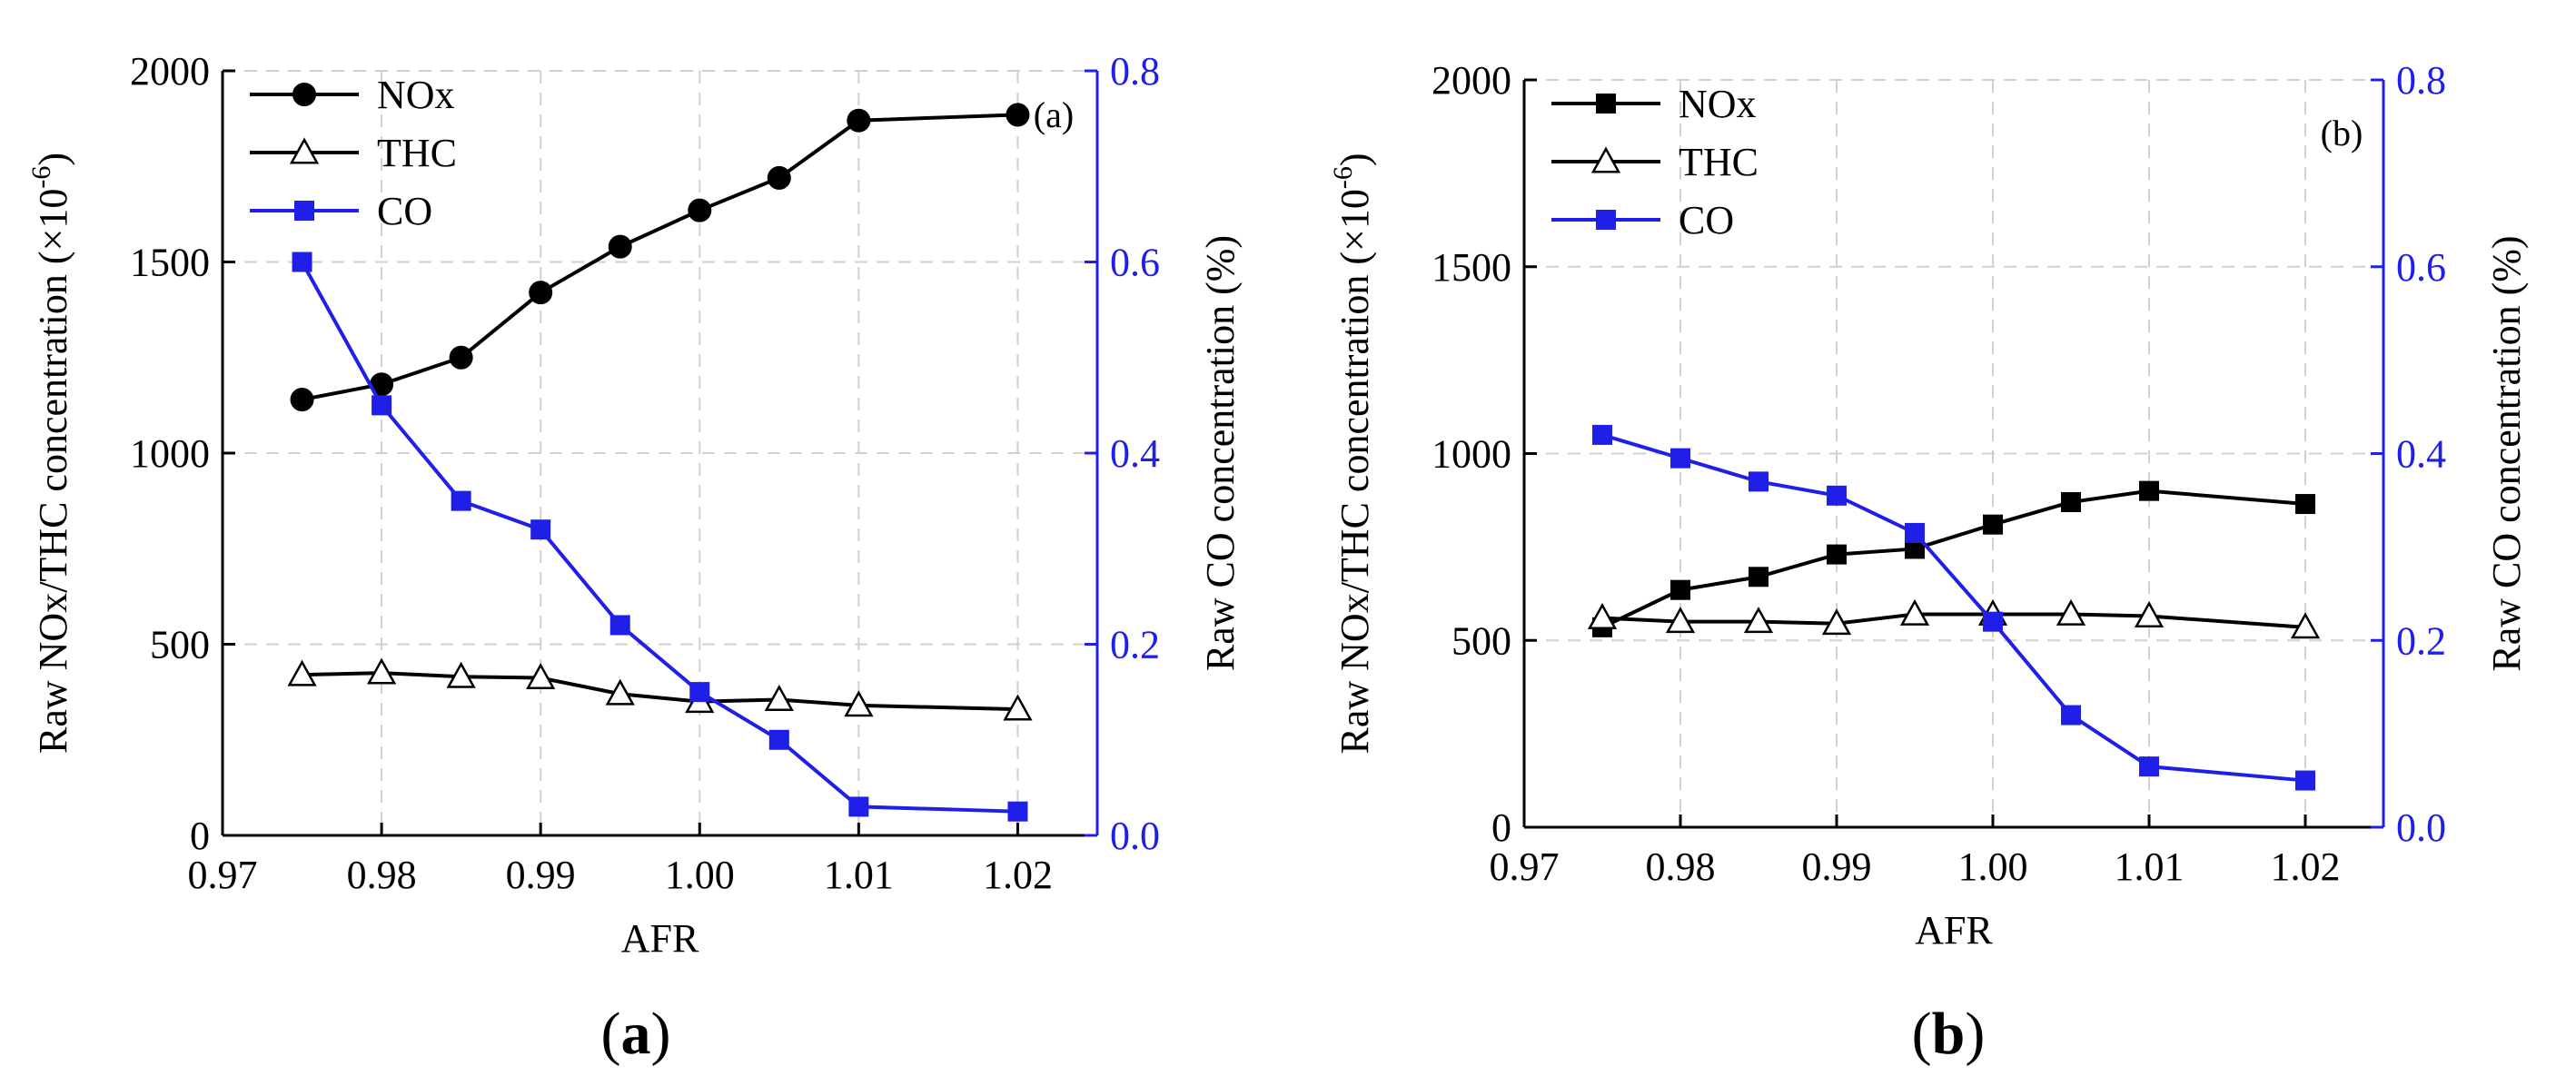  I want to click on x-tick-label: 1.00, so click(1993, 867).